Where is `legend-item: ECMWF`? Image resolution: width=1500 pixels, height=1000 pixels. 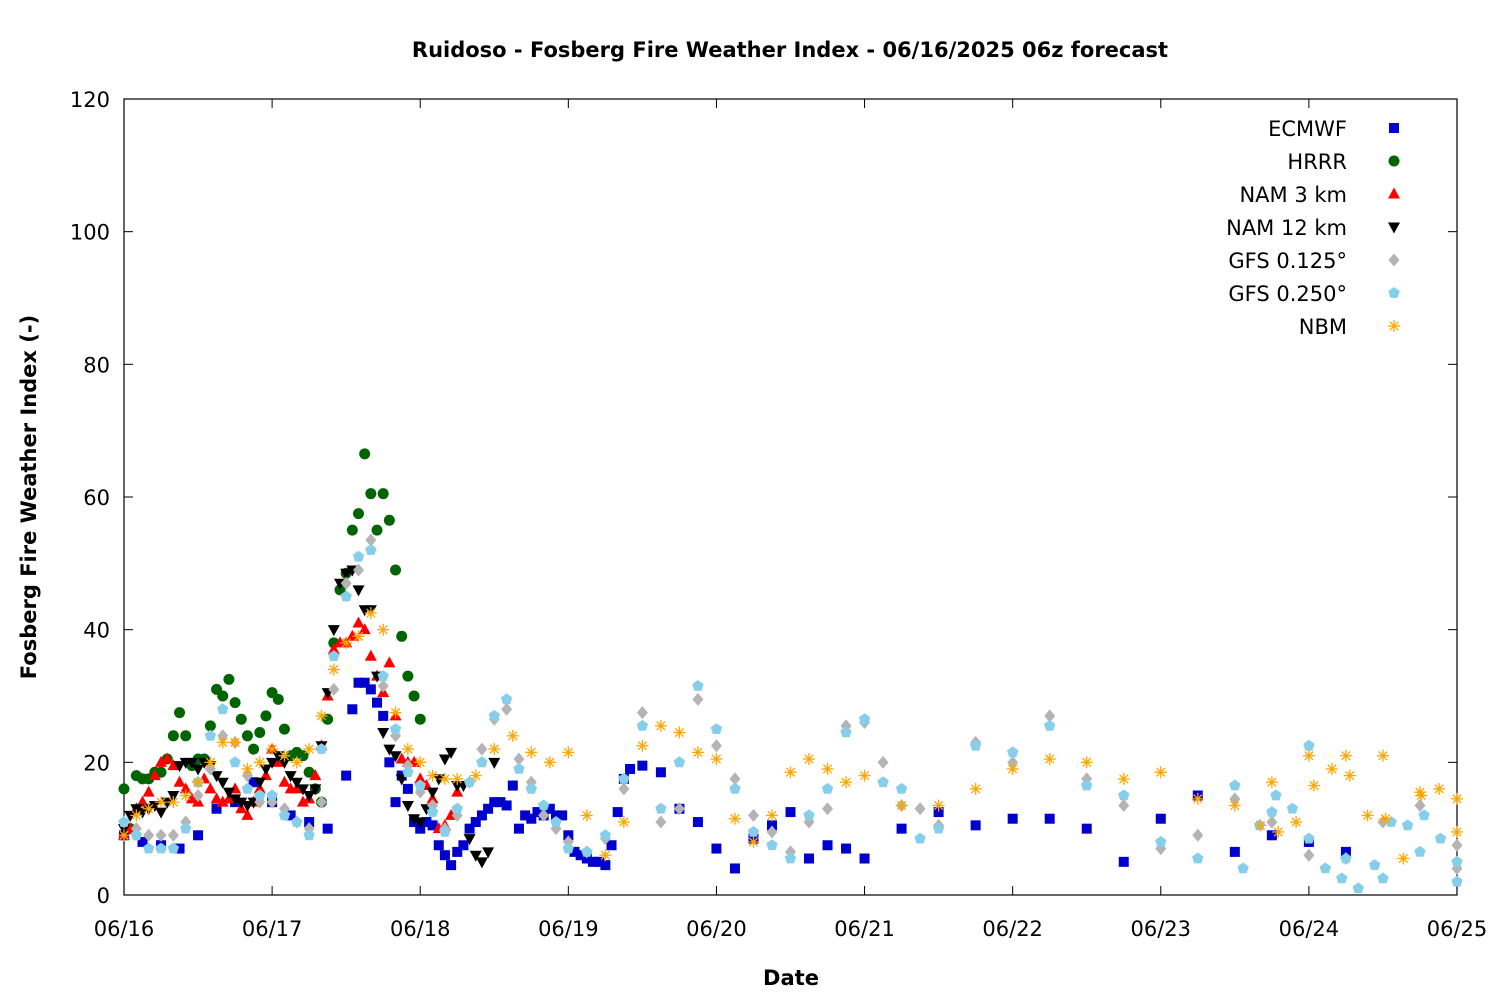
legend-item: ECMWF is located at coordinates (1333, 129).